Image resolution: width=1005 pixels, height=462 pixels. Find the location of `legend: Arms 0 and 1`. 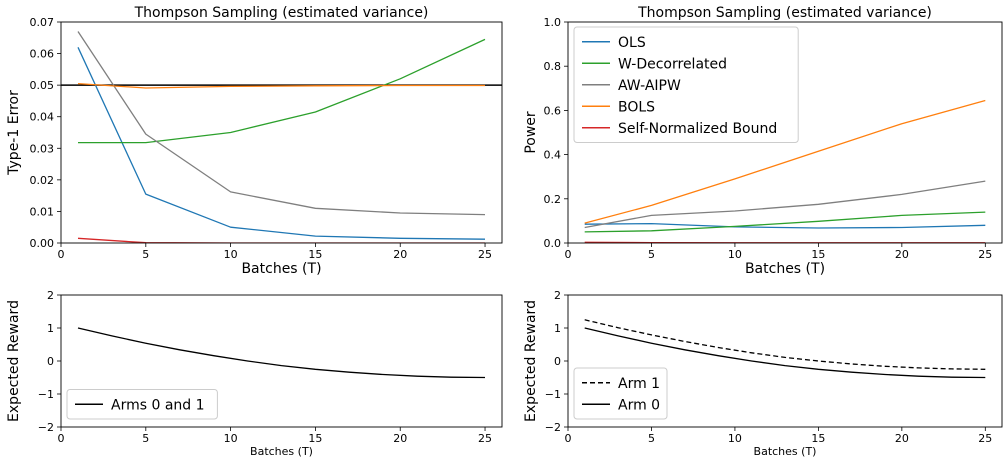

legend: Arms 0 and 1 is located at coordinates (142, 404).